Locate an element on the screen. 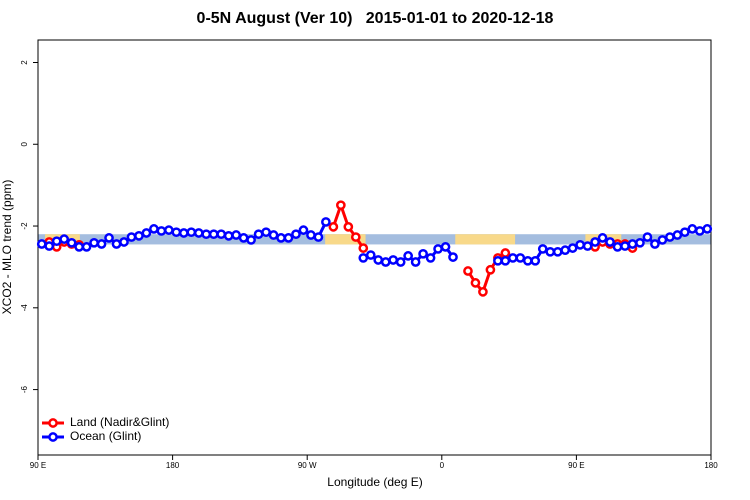 The image size is (750, 500). x-axis-label: Longitude (deg E) is located at coordinates (374, 482).